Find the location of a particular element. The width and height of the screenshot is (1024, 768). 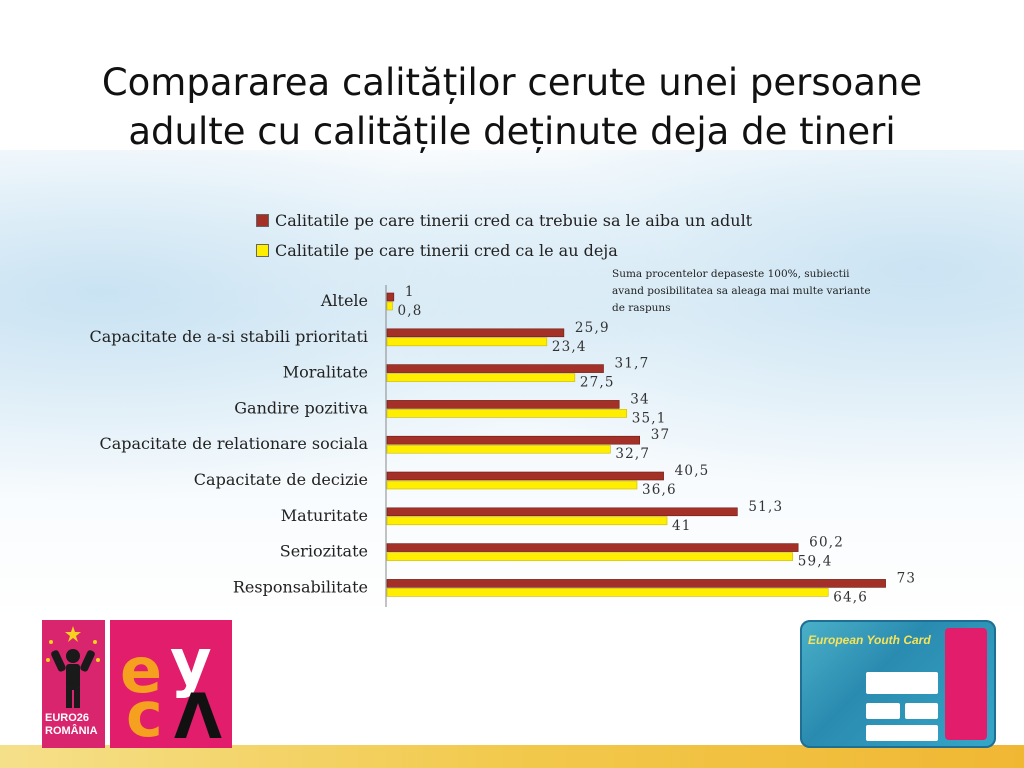

data-label-series1: 31,7 is located at coordinates (632, 364).